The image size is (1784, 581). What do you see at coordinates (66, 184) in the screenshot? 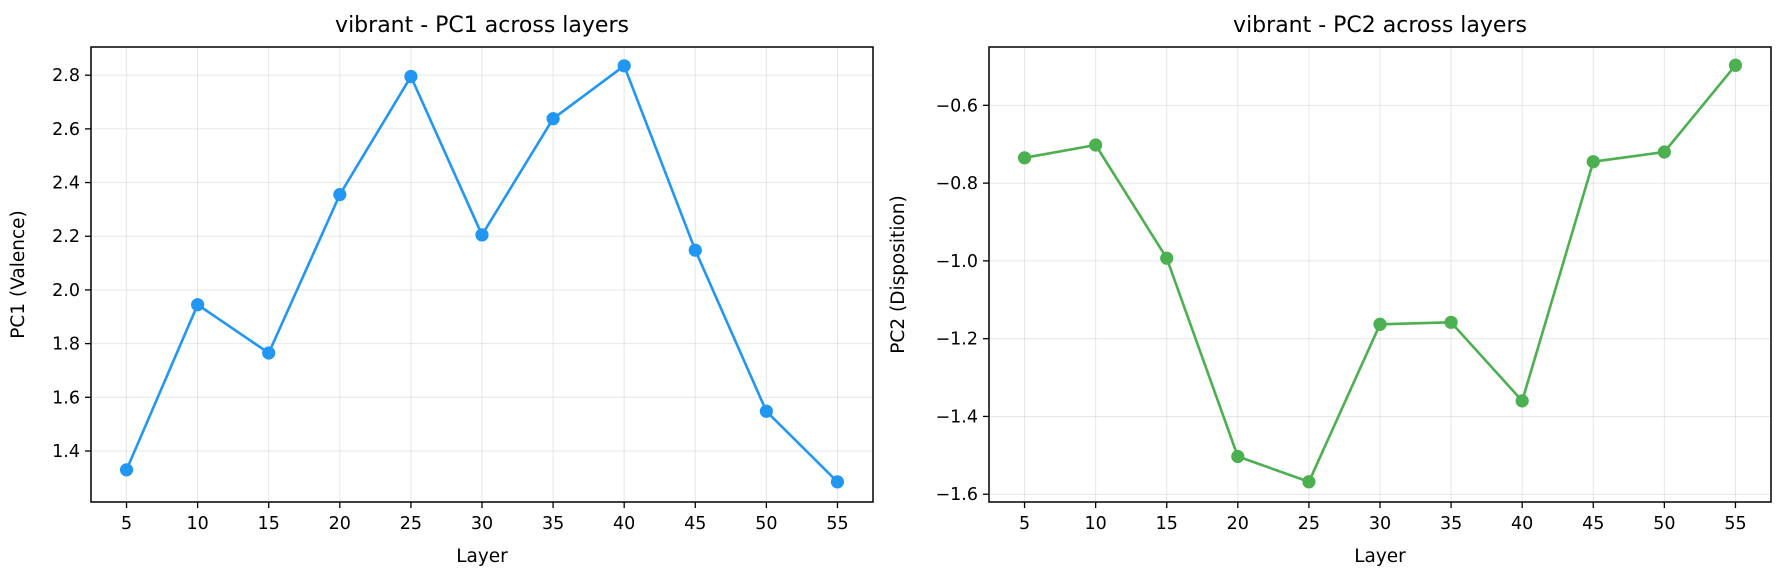
I see `y-tick-label: 2.4` at bounding box center [66, 184].